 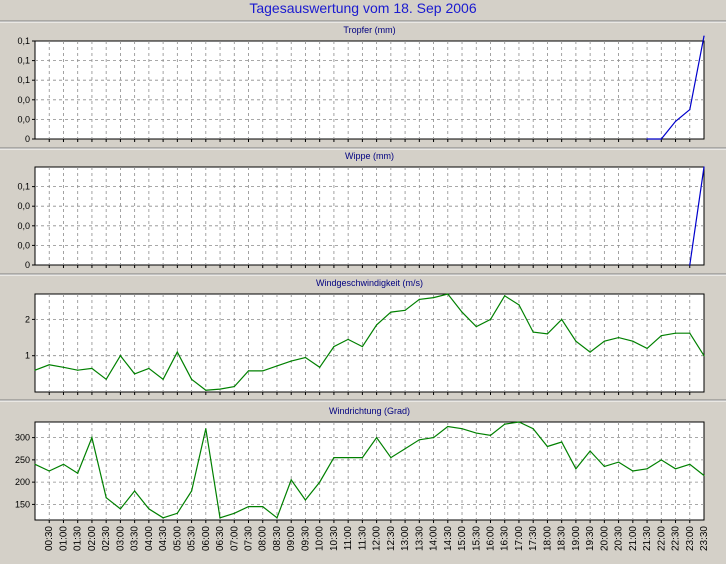 What do you see at coordinates (363, 8) in the screenshot?
I see `page-title: Tagesauswertung vom 18. Sep 2006` at bounding box center [363, 8].